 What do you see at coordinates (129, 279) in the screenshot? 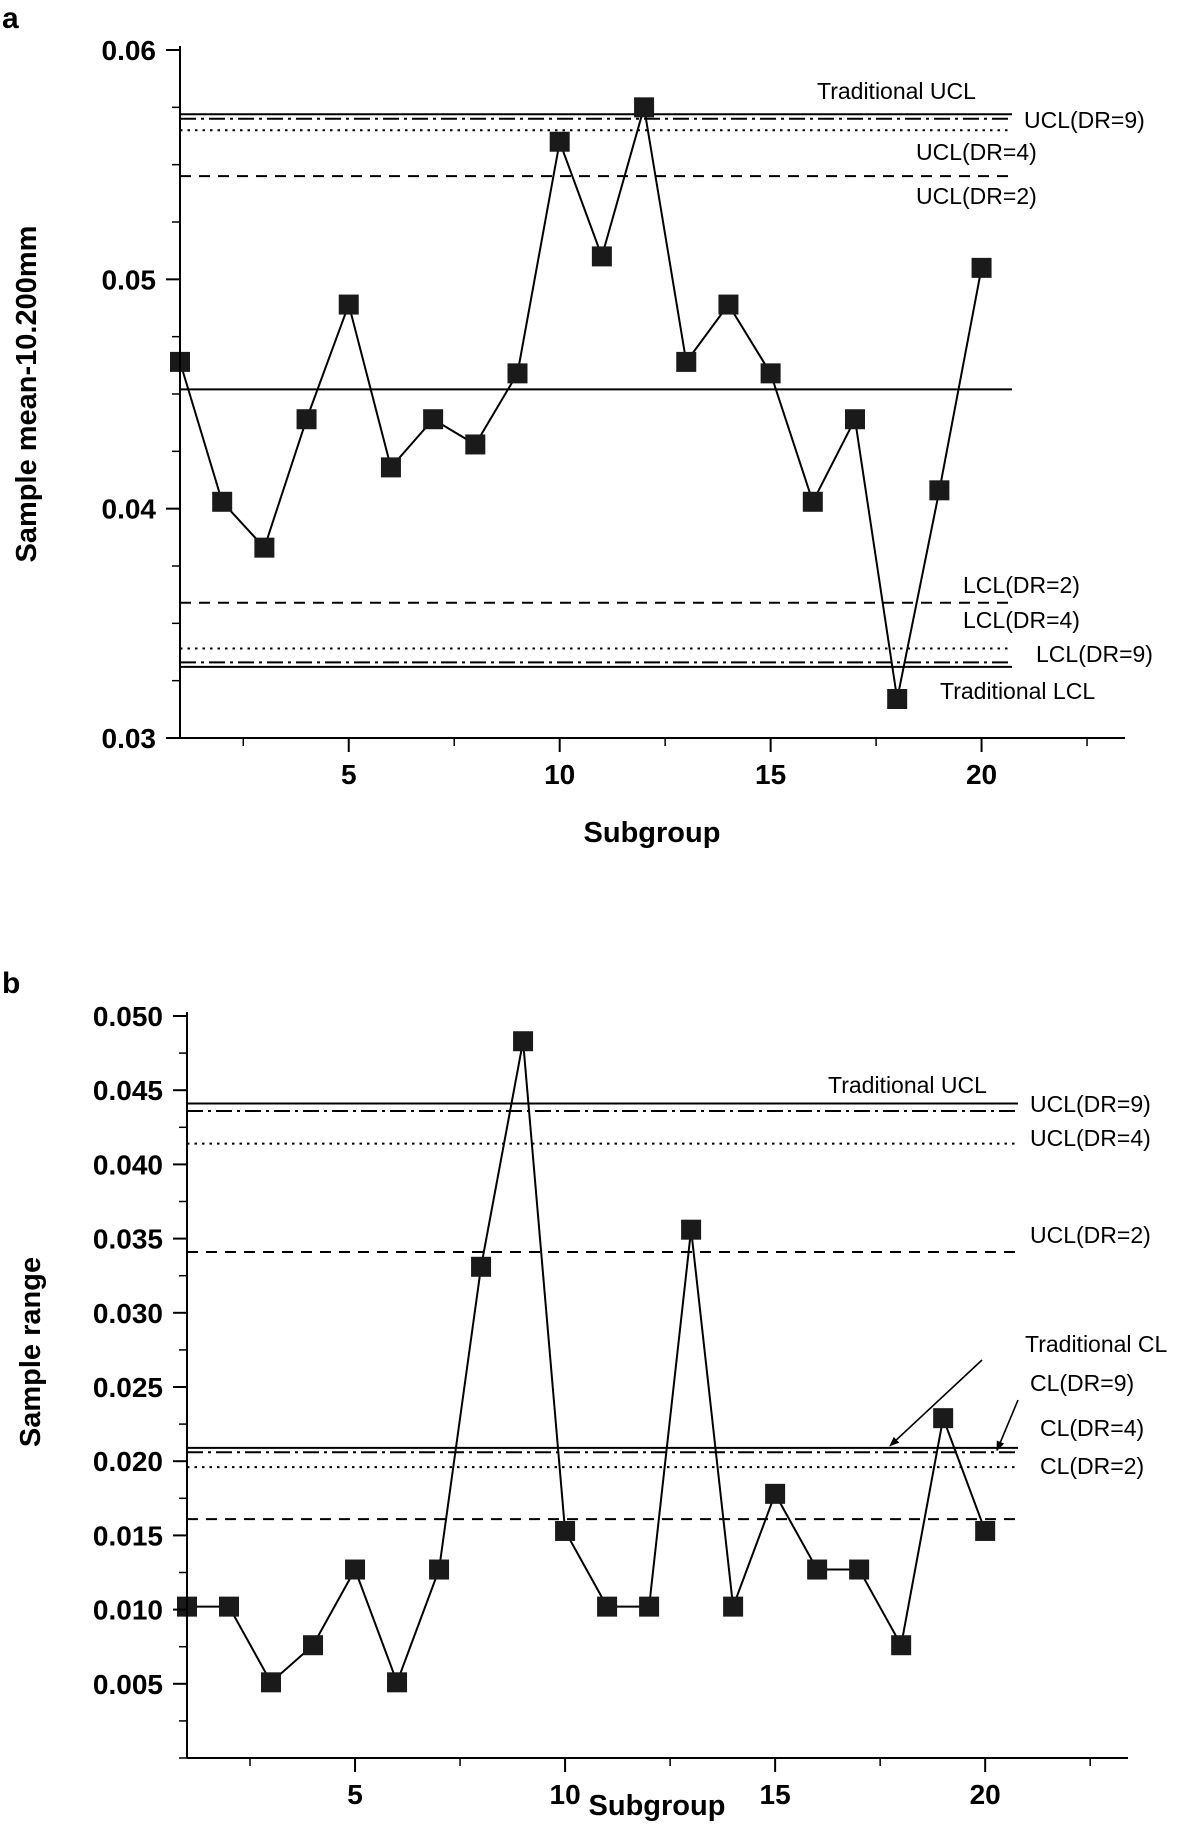
I see `y-tick-label: 0.05` at bounding box center [129, 279].